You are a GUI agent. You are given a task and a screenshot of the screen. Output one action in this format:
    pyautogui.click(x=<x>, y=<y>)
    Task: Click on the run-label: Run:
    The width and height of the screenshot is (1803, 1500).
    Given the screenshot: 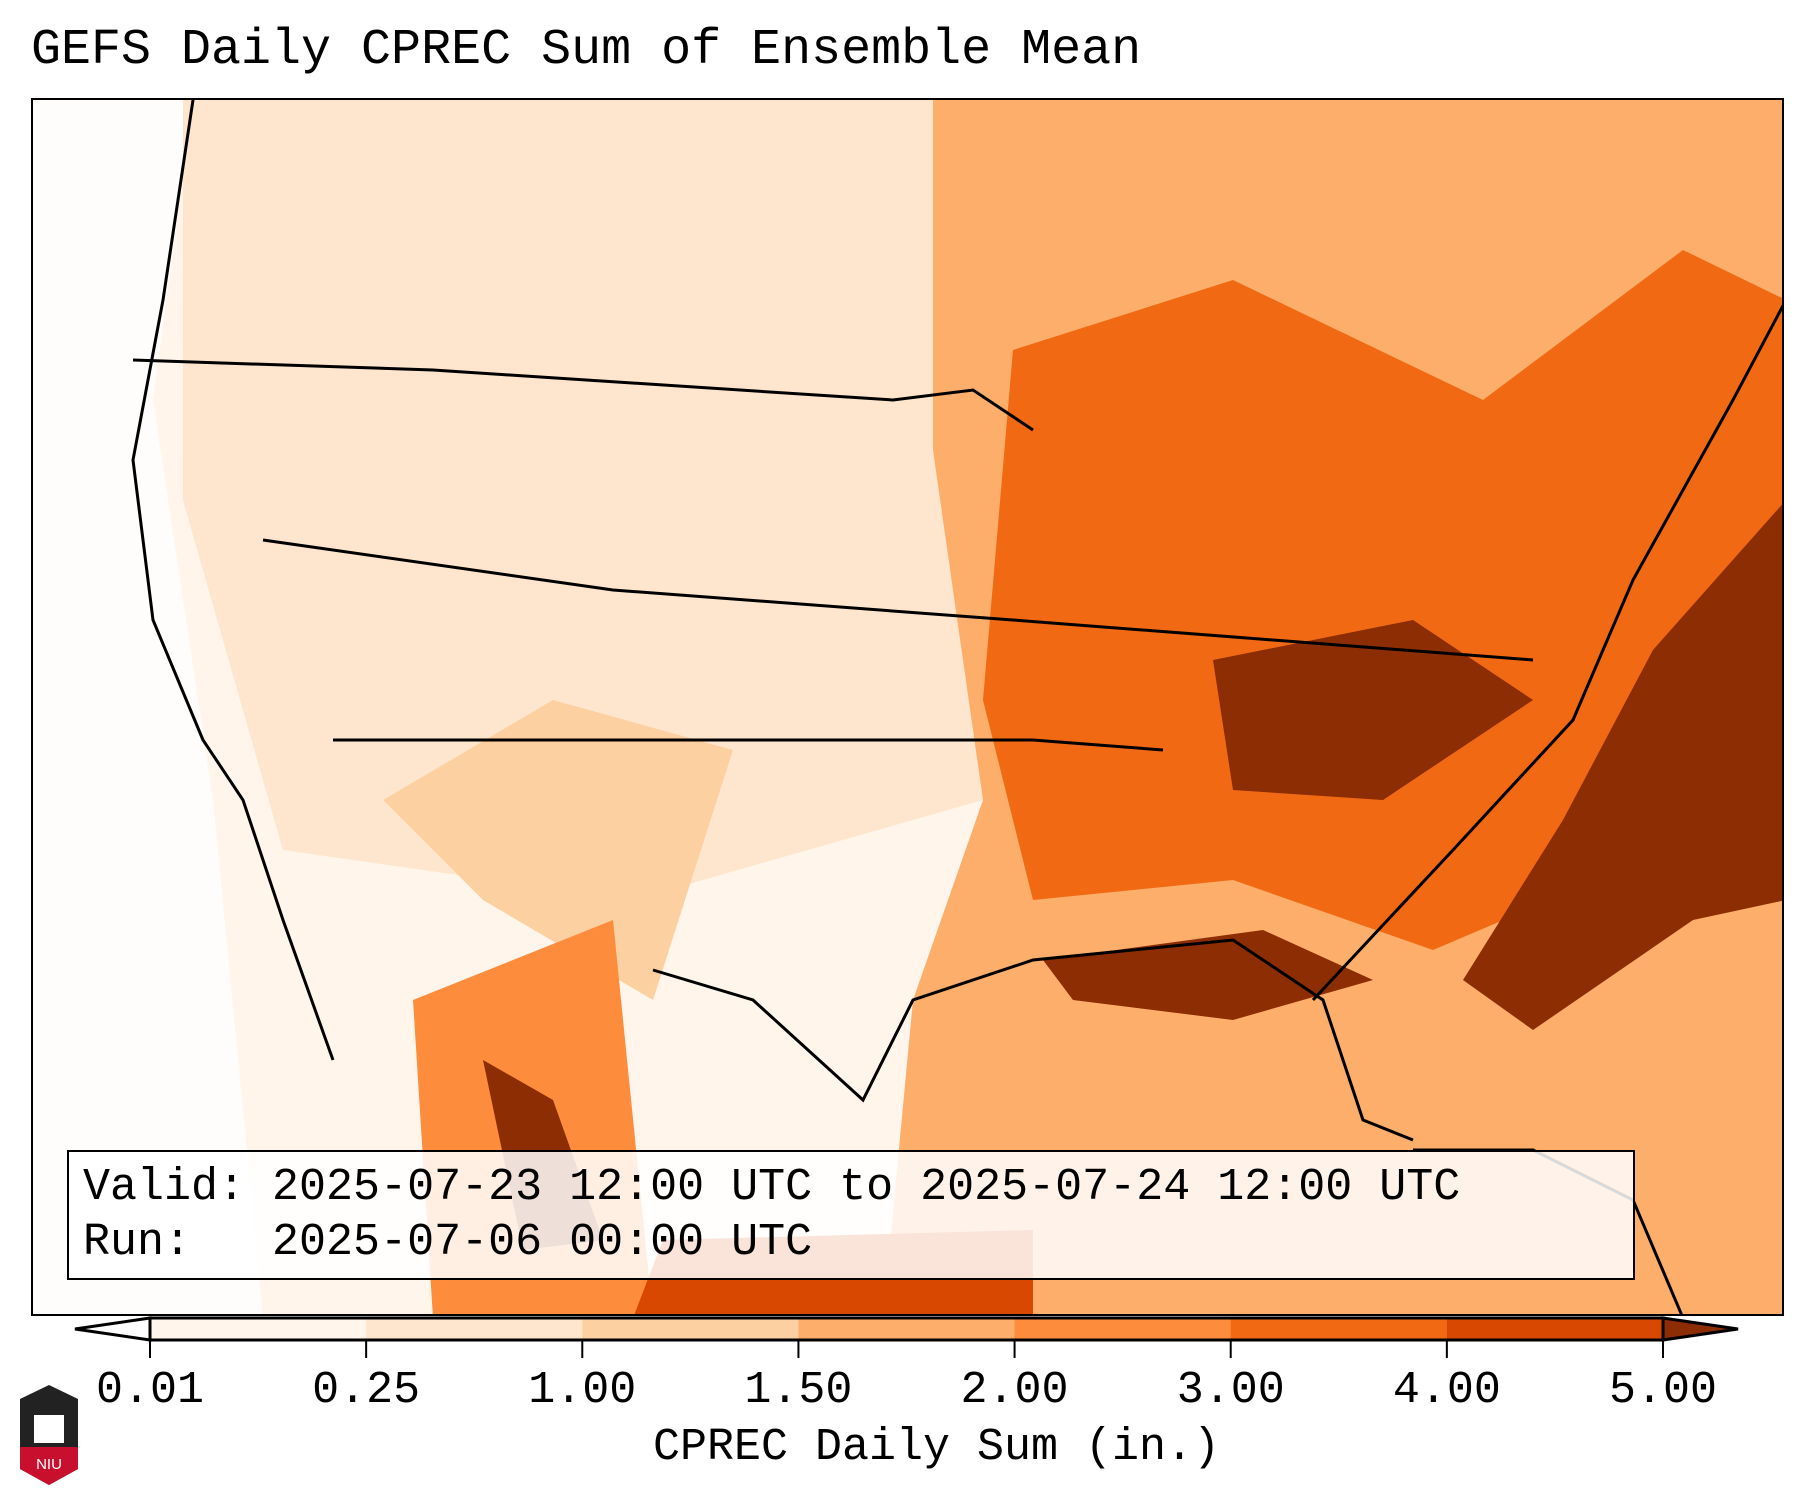 What is the action you would take?
    pyautogui.click(x=137, y=1242)
    